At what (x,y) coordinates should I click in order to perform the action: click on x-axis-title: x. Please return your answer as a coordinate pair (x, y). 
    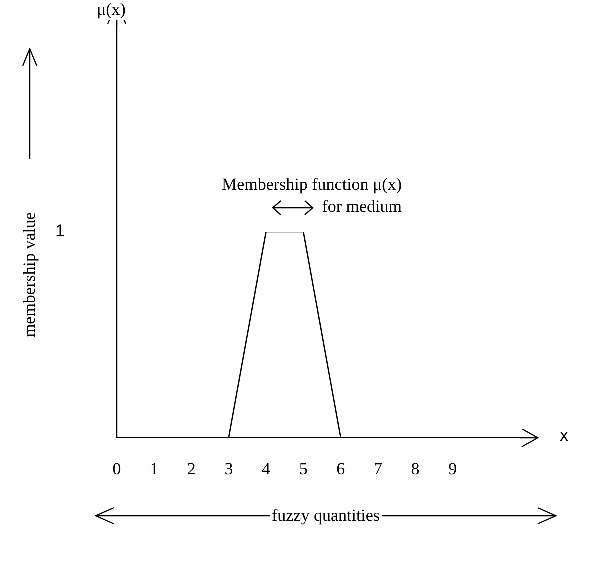
    Looking at the image, I should click on (564, 436).